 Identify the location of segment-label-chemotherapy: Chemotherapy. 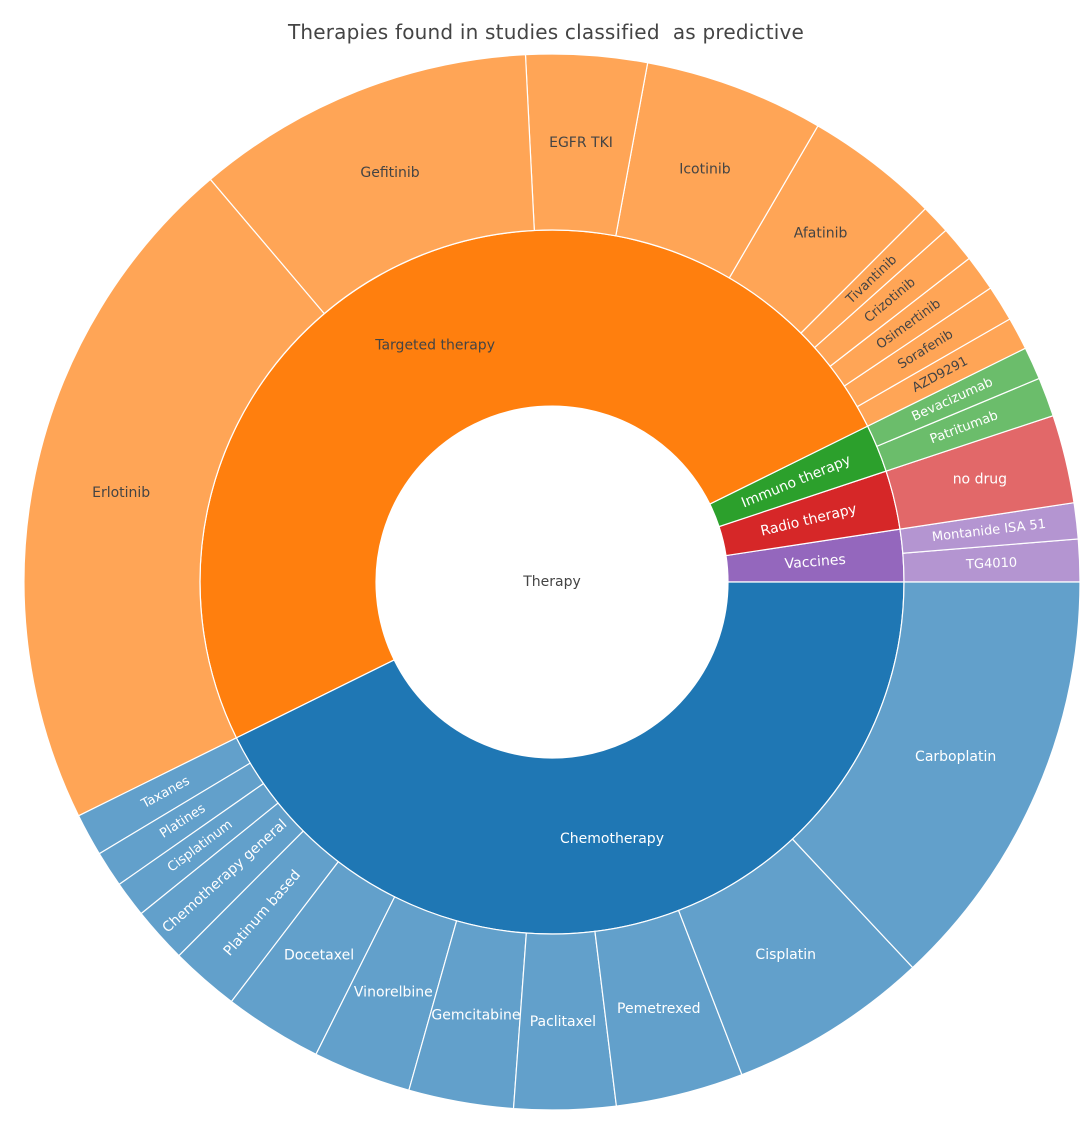
(612, 839).